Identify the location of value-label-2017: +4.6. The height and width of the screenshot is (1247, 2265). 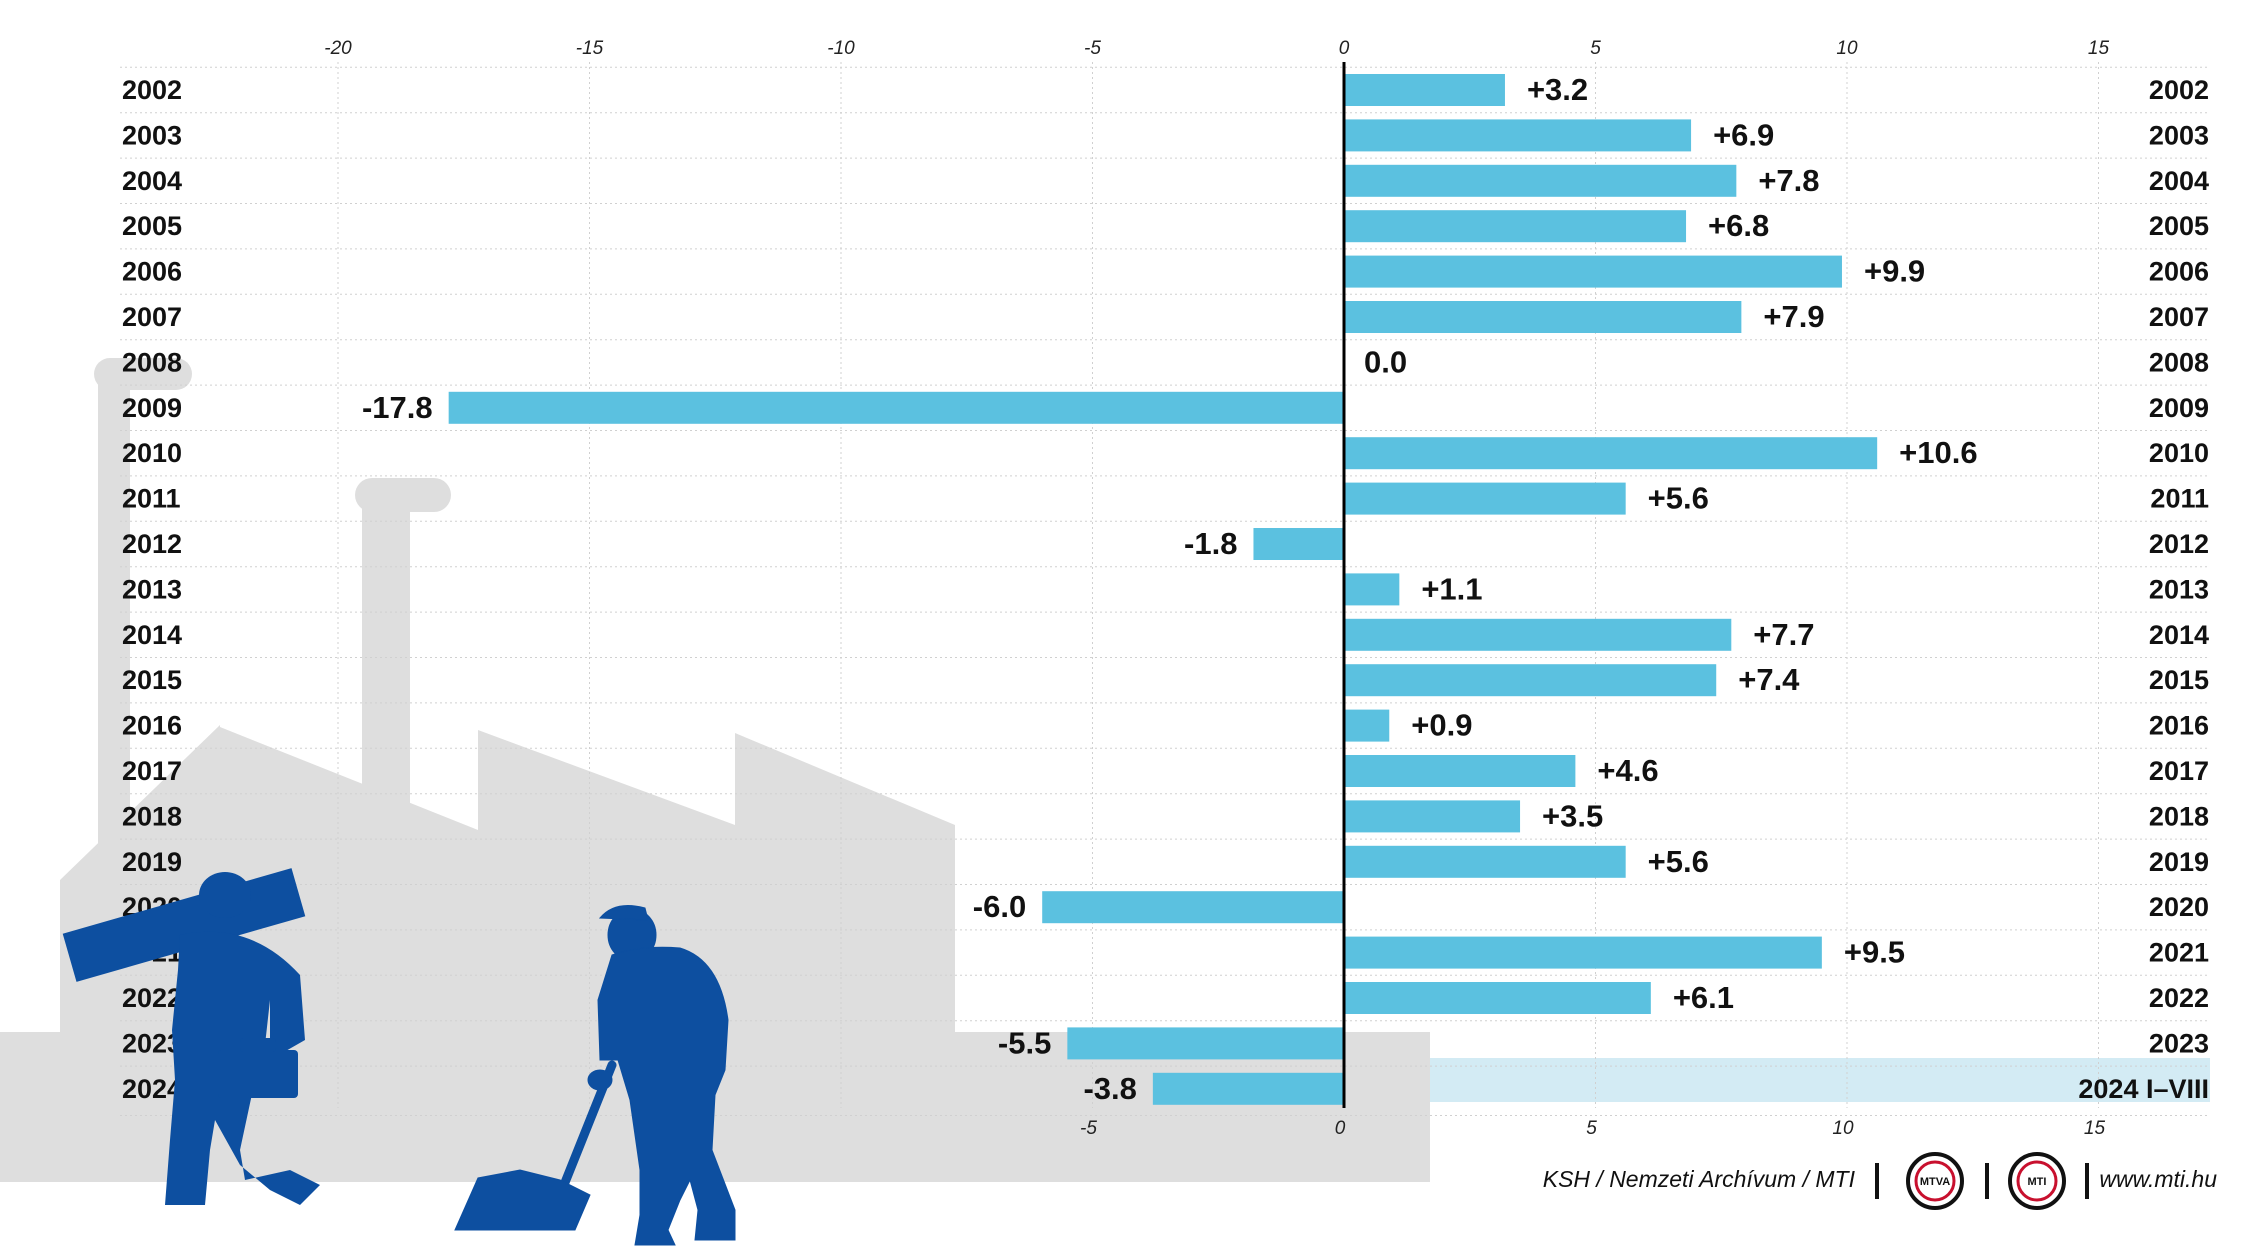
(1627, 770).